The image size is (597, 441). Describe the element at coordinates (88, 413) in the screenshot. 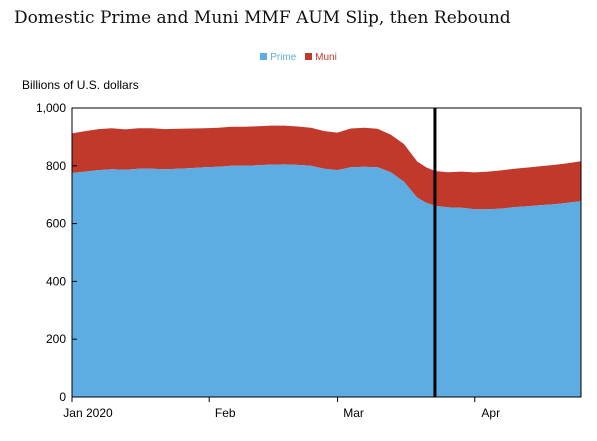

I see `x-tick-label: Jan 2020` at that location.